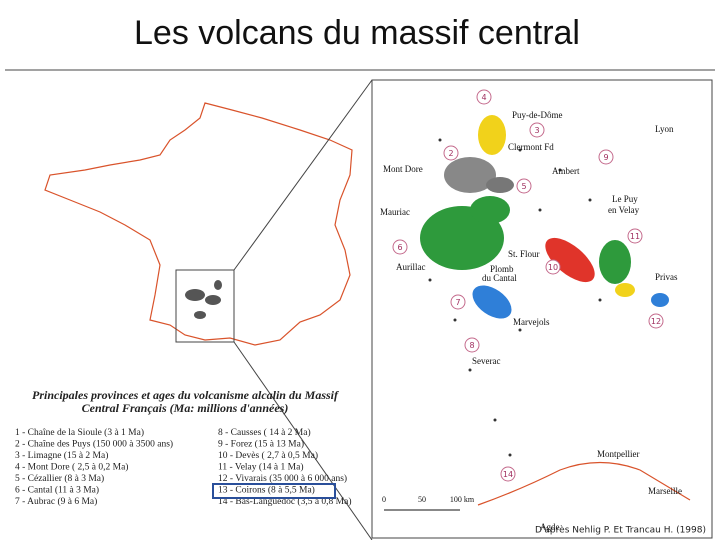  What do you see at coordinates (264, 432) in the screenshot?
I see `legend-item: 8 - Causses ( 14 à 2 Ma)` at bounding box center [264, 432].